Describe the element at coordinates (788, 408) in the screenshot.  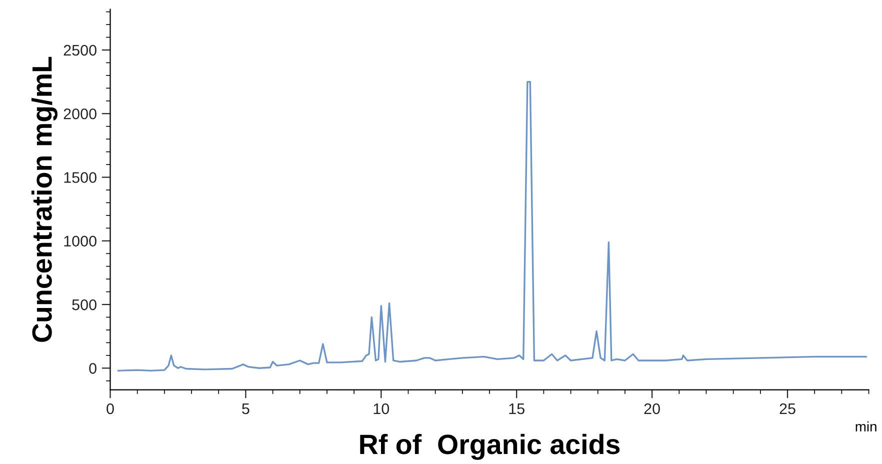
I see `x-tick-label: 25` at that location.